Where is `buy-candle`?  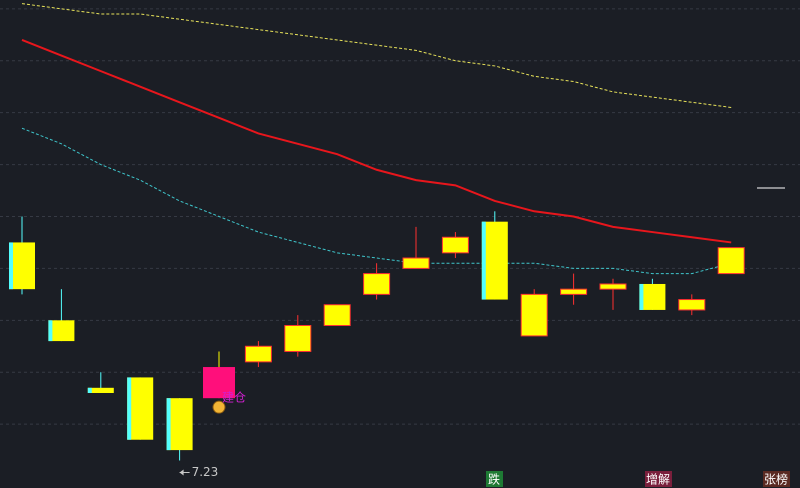 buy-candle is located at coordinates (219, 383).